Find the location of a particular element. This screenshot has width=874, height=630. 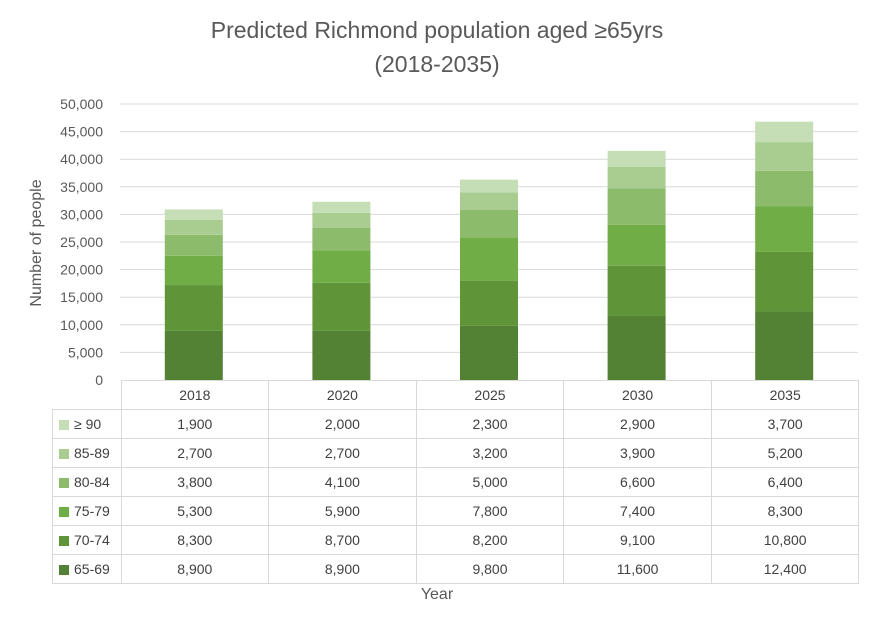

data-label: 5,200 is located at coordinates (785, 453).